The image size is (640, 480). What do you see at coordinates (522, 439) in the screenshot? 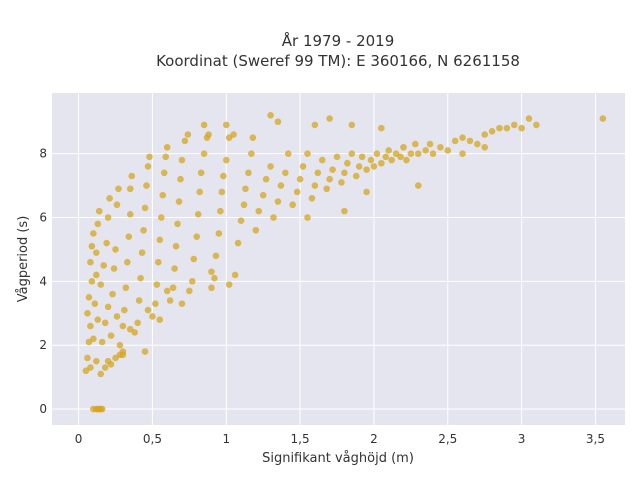
I see `x-tick-label: 3` at bounding box center [522, 439].